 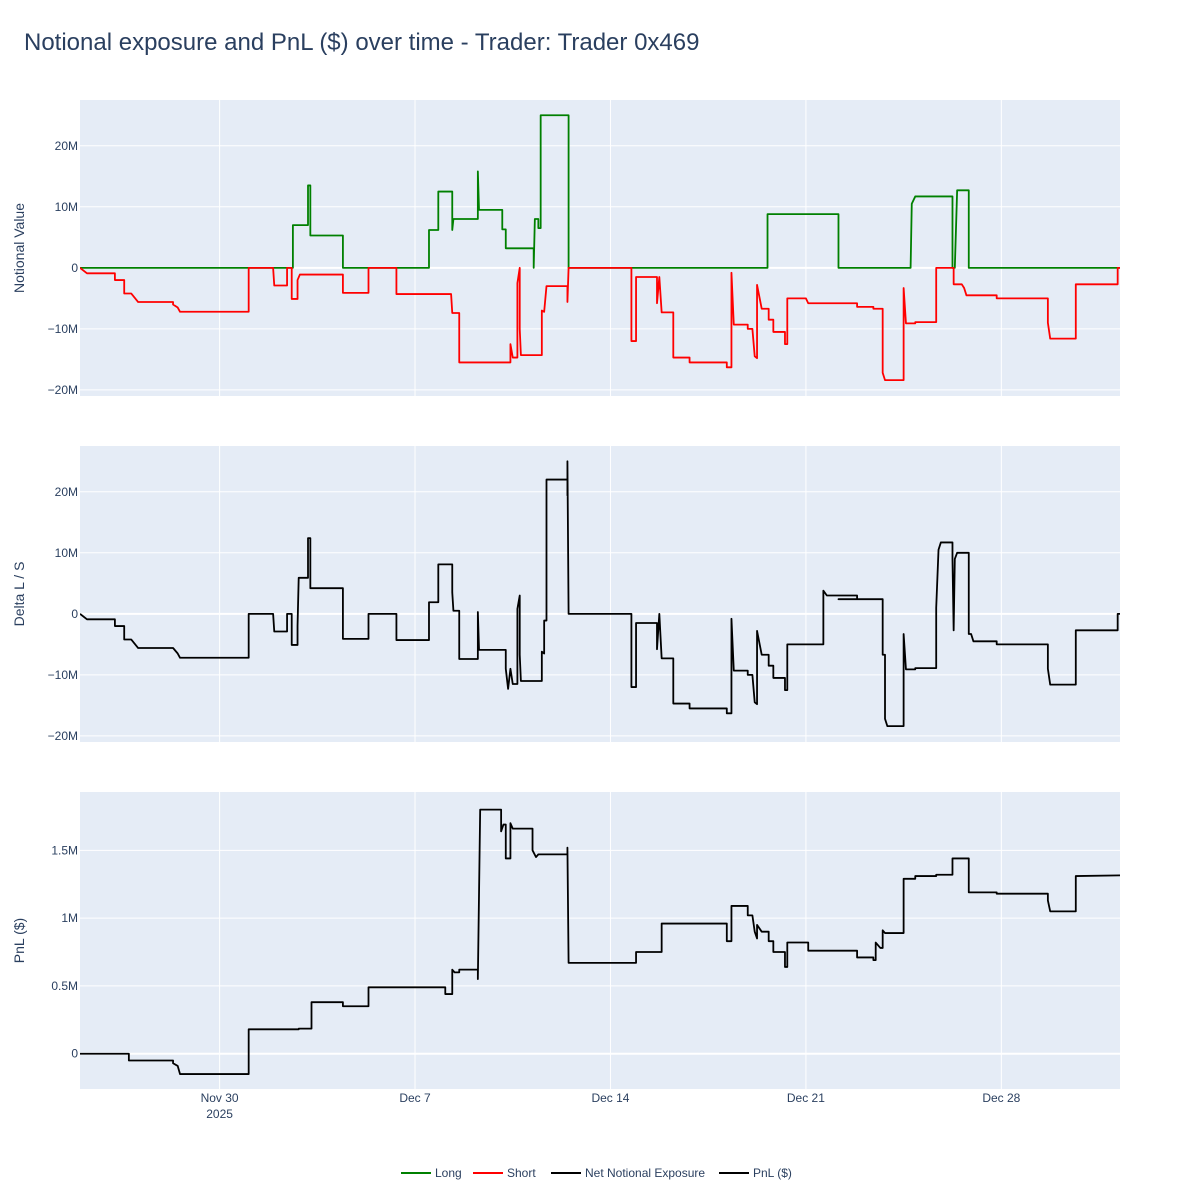 What do you see at coordinates (611, 1106) in the screenshot?
I see `x-axis: Nov 30 2025 Dec 7 Dec 14 Dec 21 Dec 28` at bounding box center [611, 1106].